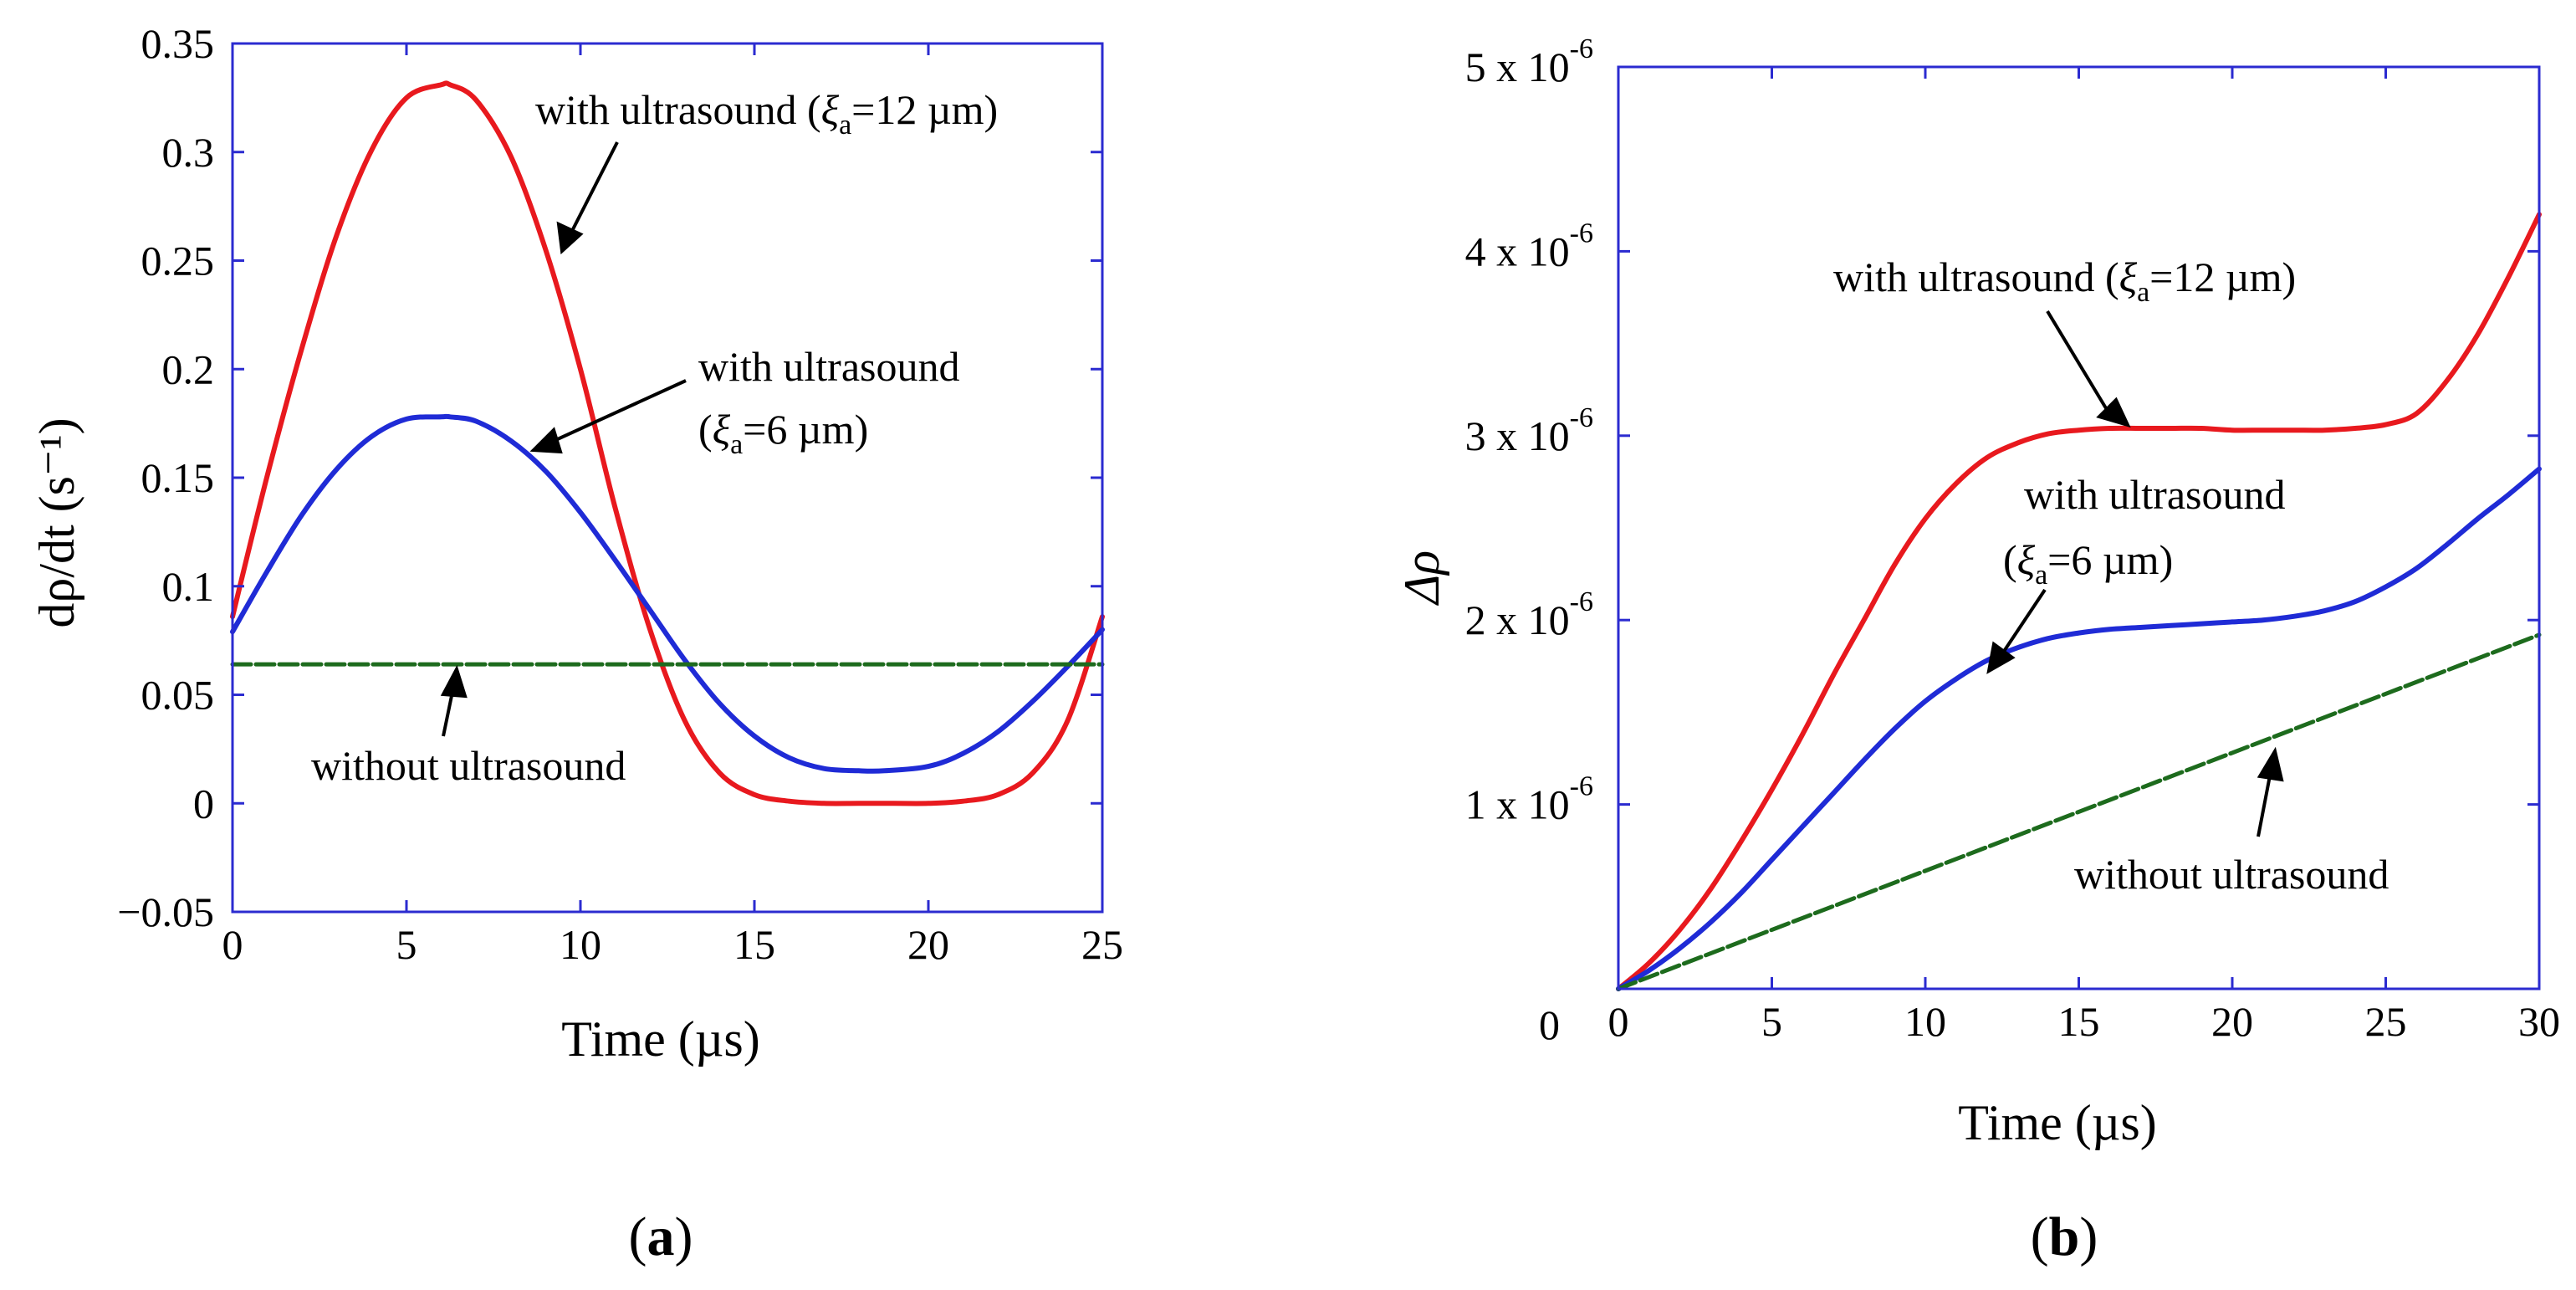 This screenshot has height=1290, width=2576. What do you see at coordinates (2270, 764) in the screenshot?
I see `panel-b-arrowhead-without` at bounding box center [2270, 764].